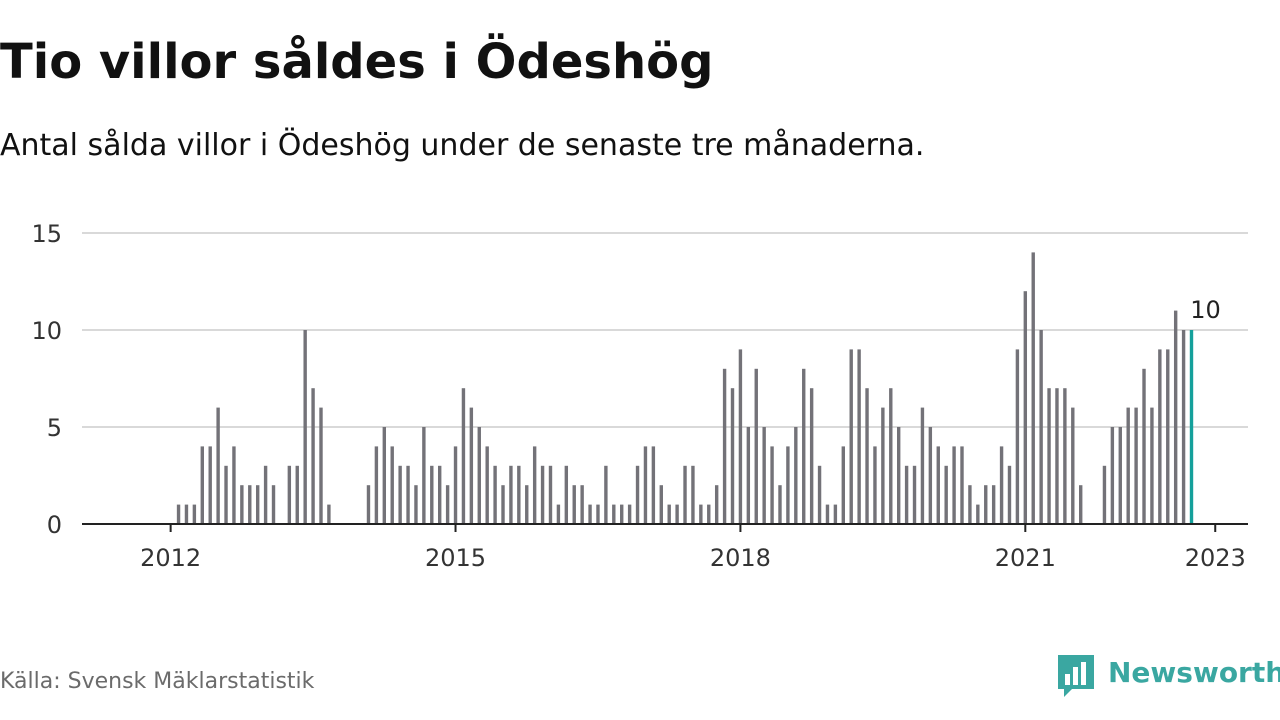 This screenshot has height=720, width=1280. Describe the element at coordinates (46, 234) in the screenshot. I see `y-tick-label: 15` at that location.